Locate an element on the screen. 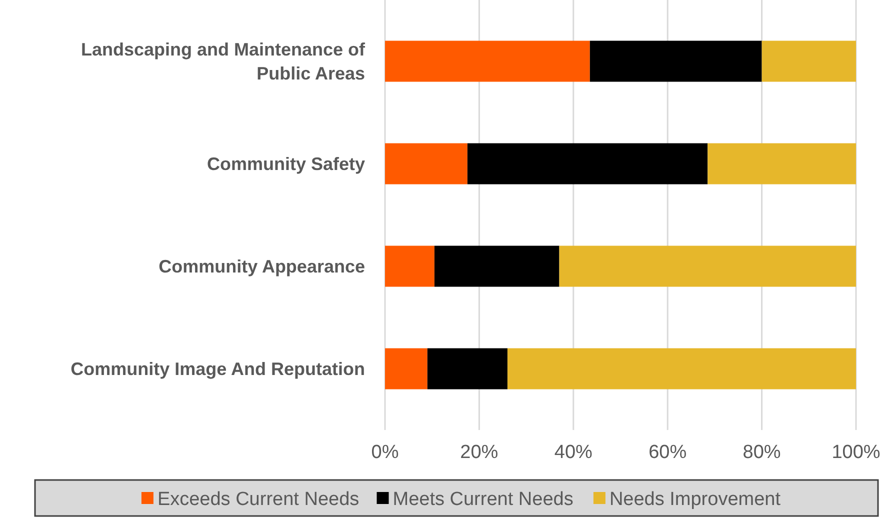 The image size is (886, 519). legend-label: Needs Improvement is located at coordinates (695, 499).